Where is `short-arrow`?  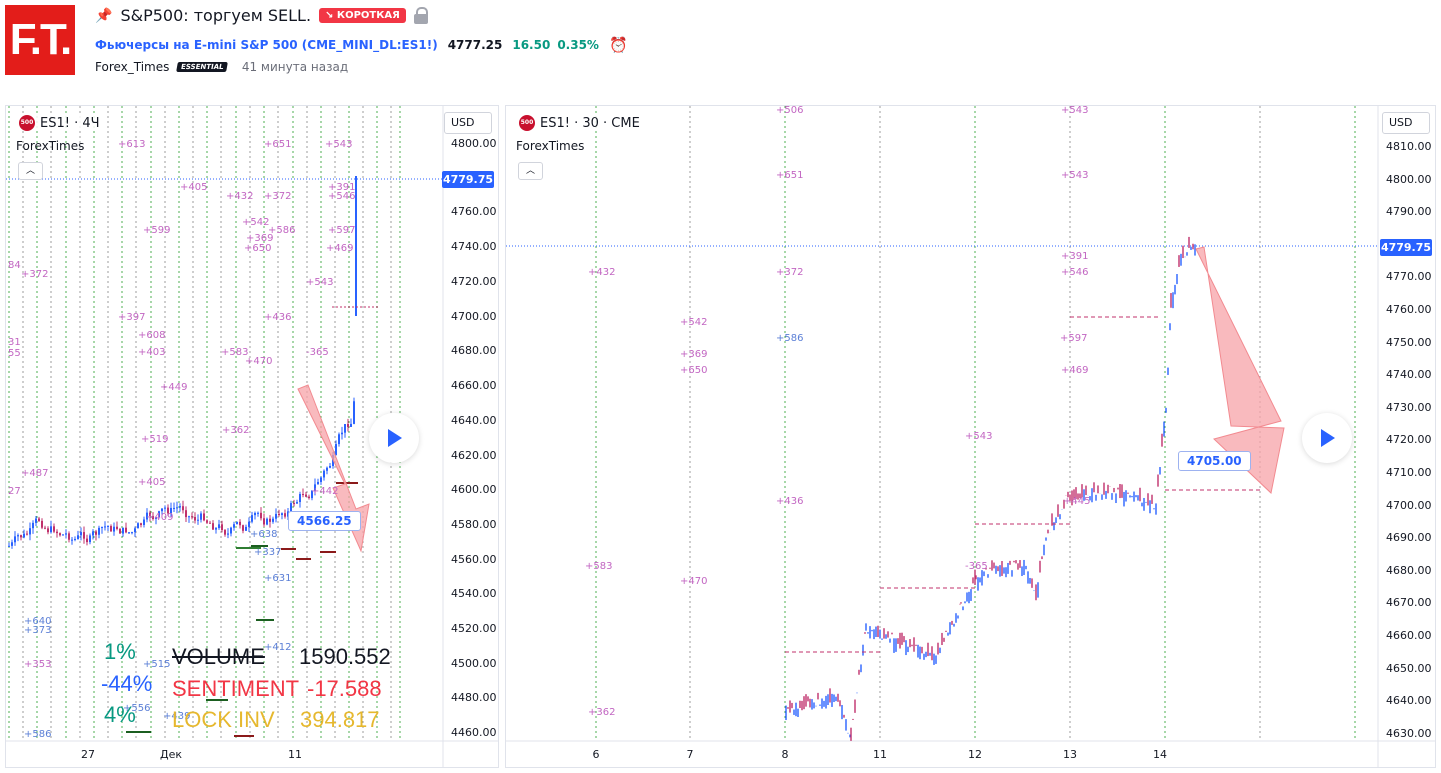
short-arrow is located at coordinates (1240, 370).